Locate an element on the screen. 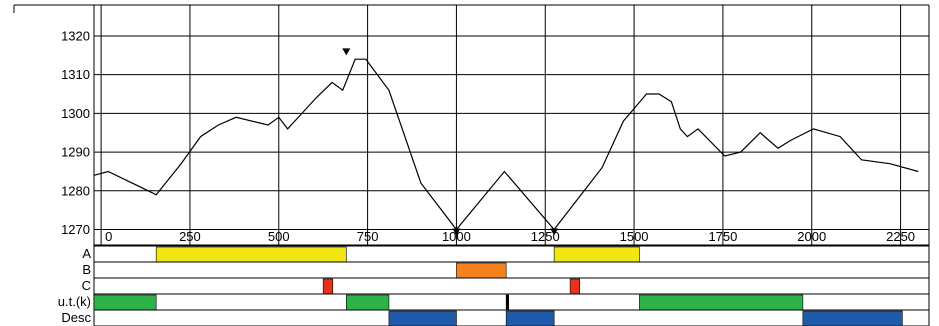 The width and height of the screenshot is (939, 326). track-label: Desc is located at coordinates (76, 317).